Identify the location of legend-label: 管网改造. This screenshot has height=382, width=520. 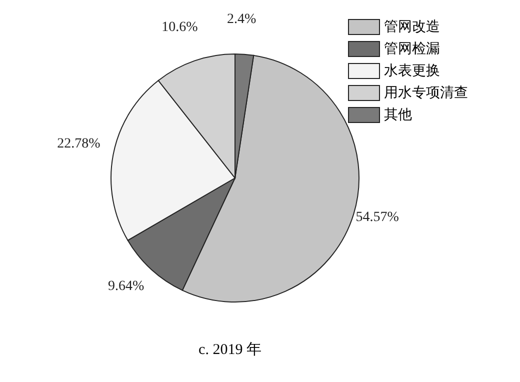
(412, 27).